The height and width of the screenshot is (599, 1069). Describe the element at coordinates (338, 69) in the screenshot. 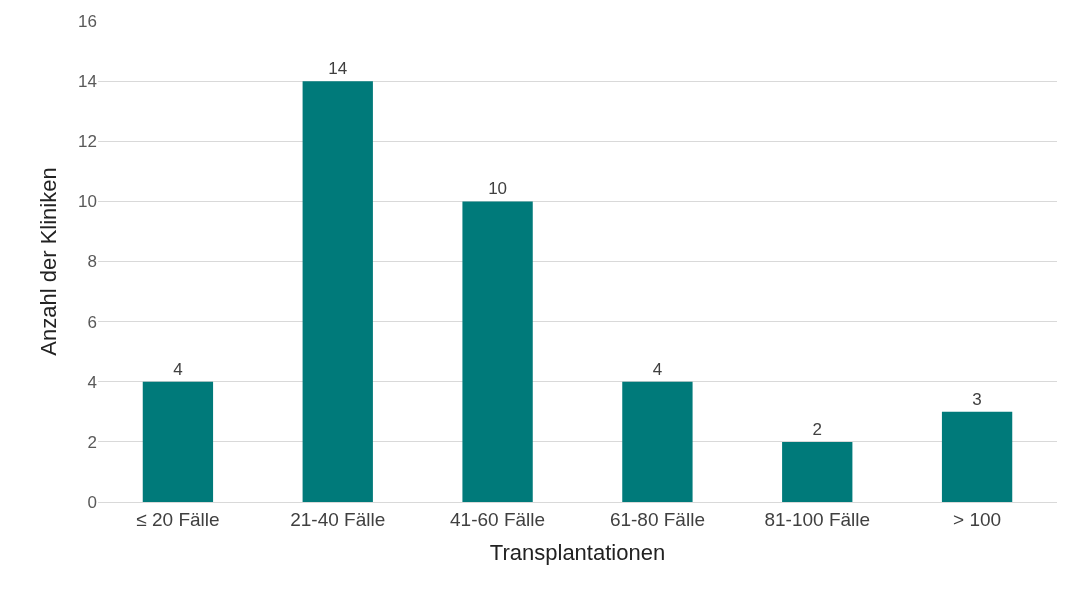

I see `data-label: 14` at that location.